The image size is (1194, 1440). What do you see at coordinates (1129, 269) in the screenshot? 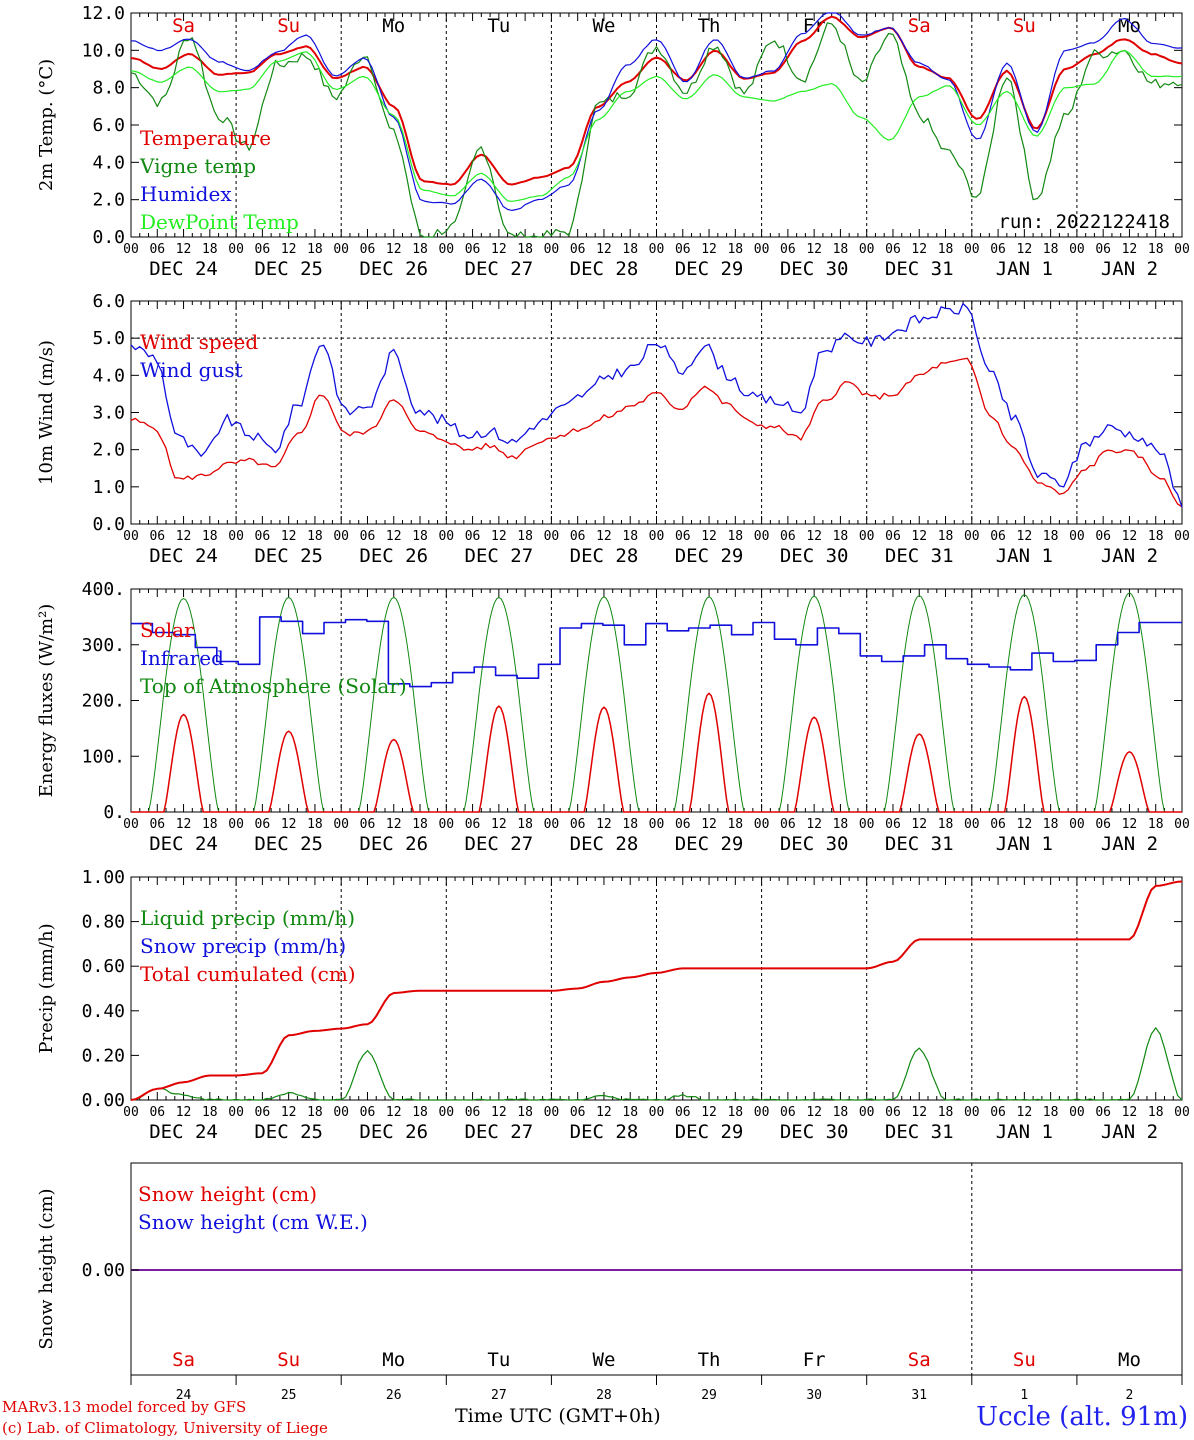
I see `date-label: JAN 2` at bounding box center [1129, 269].